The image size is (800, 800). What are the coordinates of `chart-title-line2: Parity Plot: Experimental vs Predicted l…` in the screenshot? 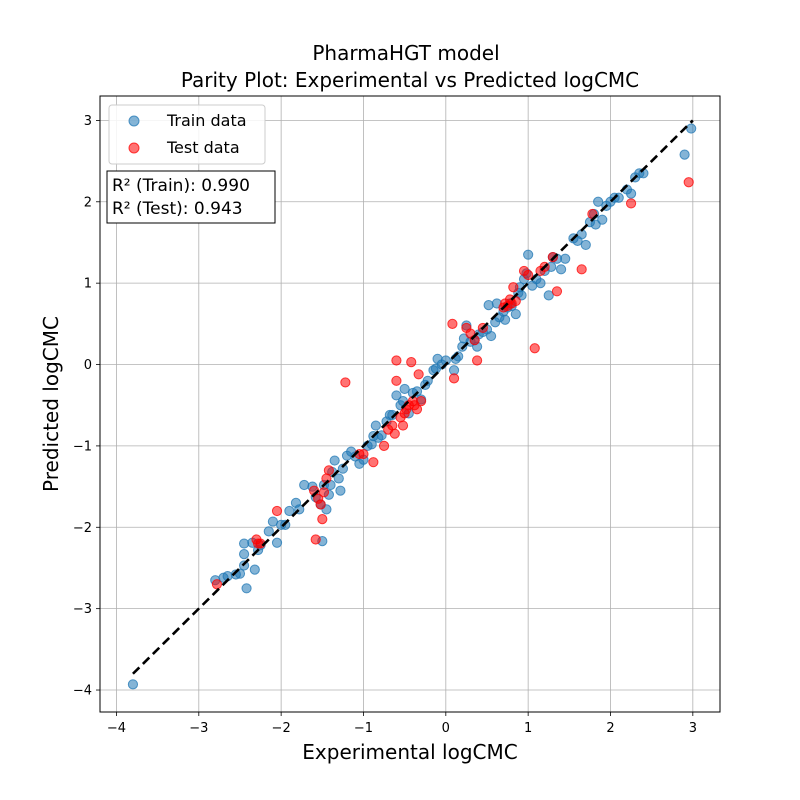 It's located at (410, 80).